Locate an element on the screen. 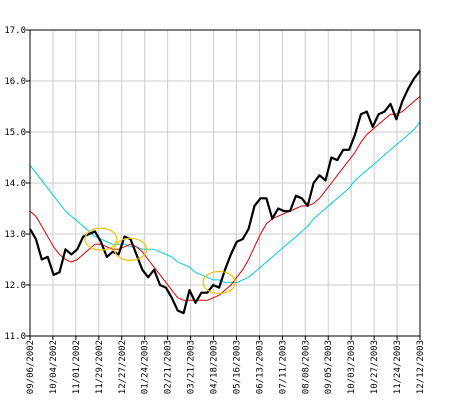  y-tick-label: 15.0 is located at coordinates (15, 133).